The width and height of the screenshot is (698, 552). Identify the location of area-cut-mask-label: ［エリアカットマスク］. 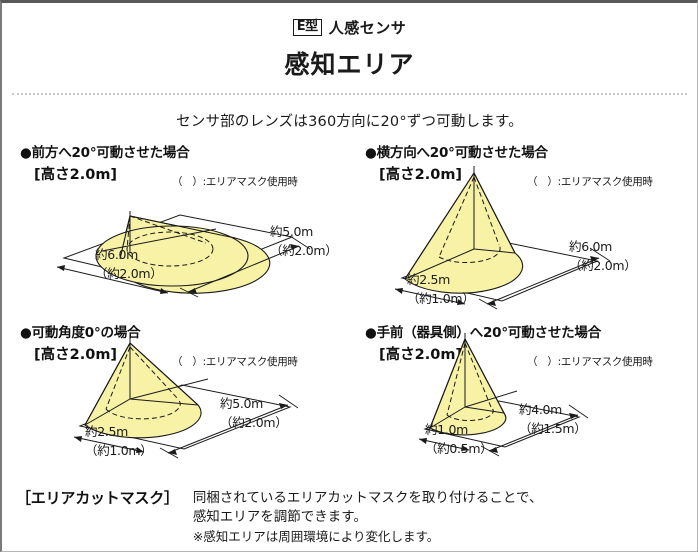
(97, 498).